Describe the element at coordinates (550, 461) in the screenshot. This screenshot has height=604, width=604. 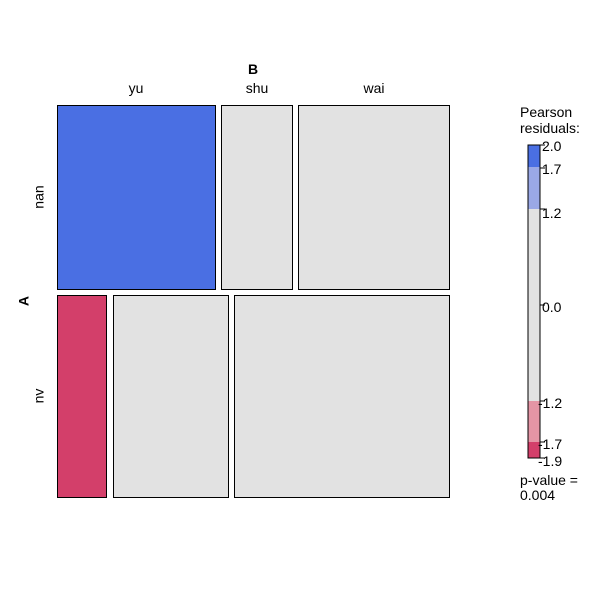
I see `legend-tick-label: -1.9` at that location.